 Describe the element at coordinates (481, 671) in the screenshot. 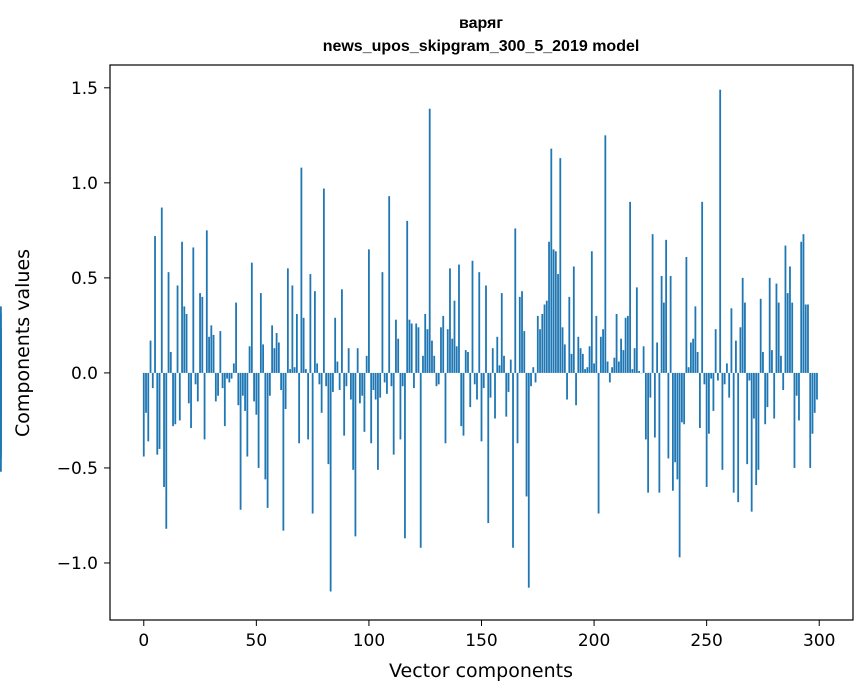

I see `x-axis-label: Vector components` at that location.